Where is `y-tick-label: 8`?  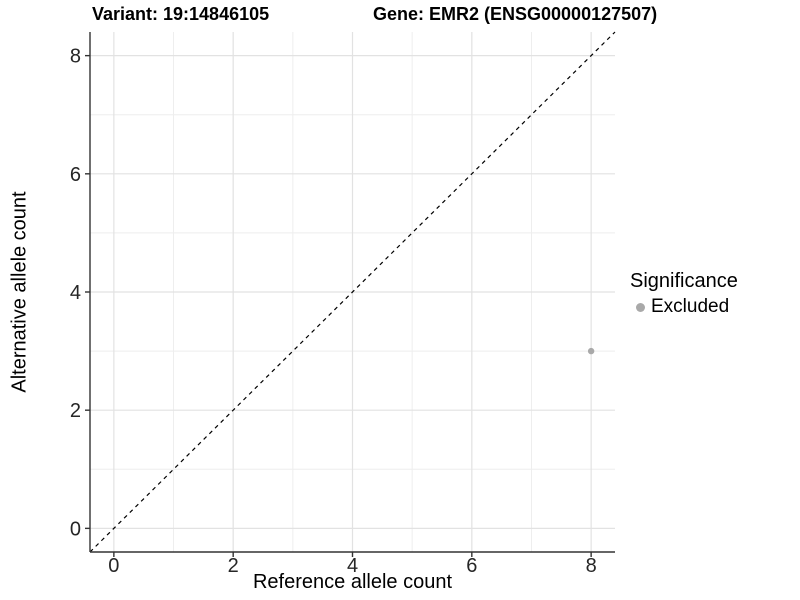
y-tick-label: 8 is located at coordinates (75, 57).